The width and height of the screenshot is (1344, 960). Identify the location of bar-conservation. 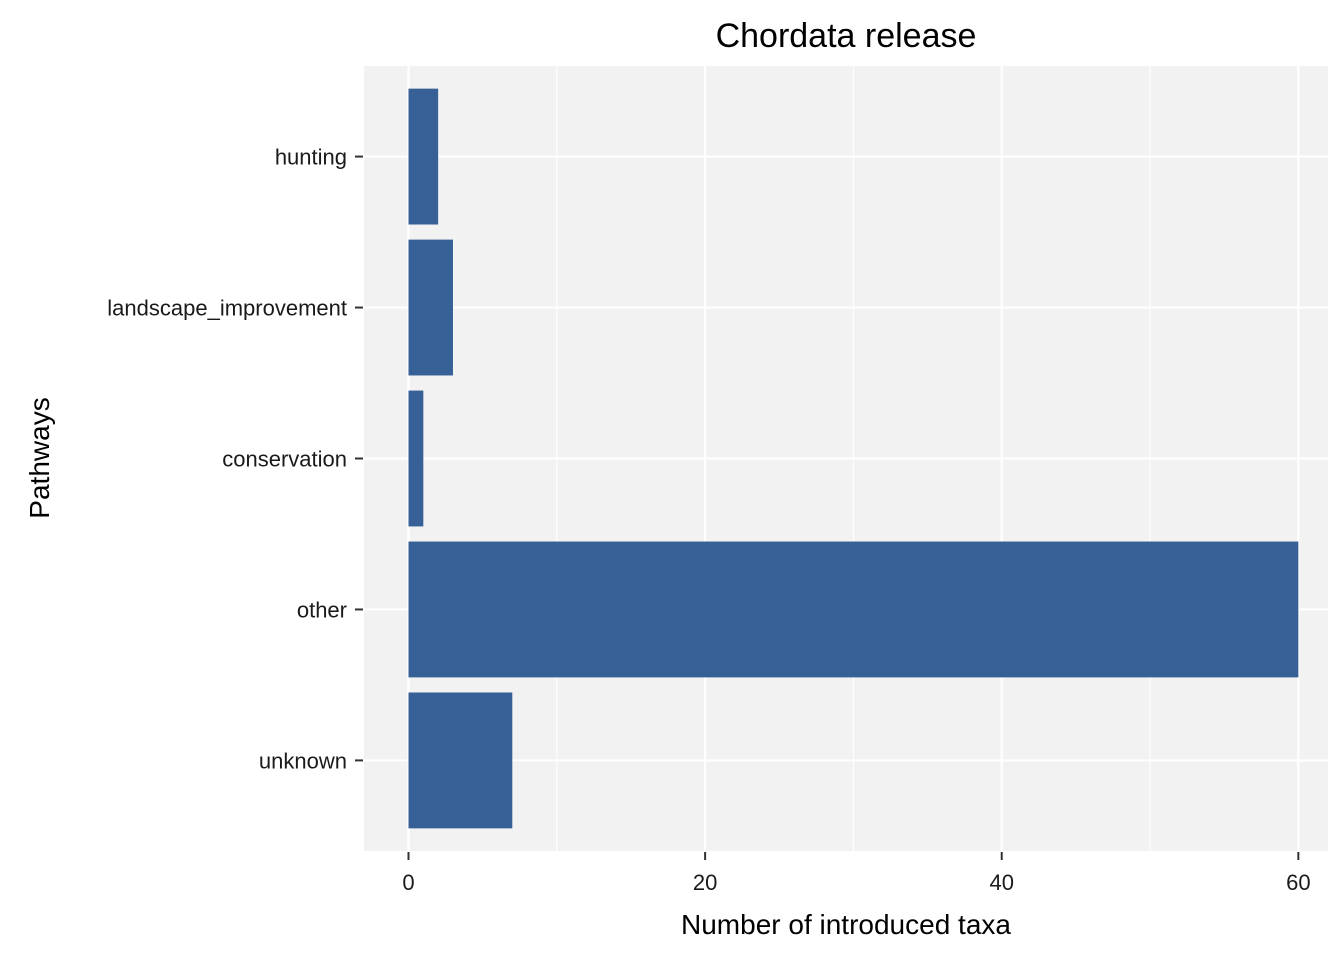
(416, 458).